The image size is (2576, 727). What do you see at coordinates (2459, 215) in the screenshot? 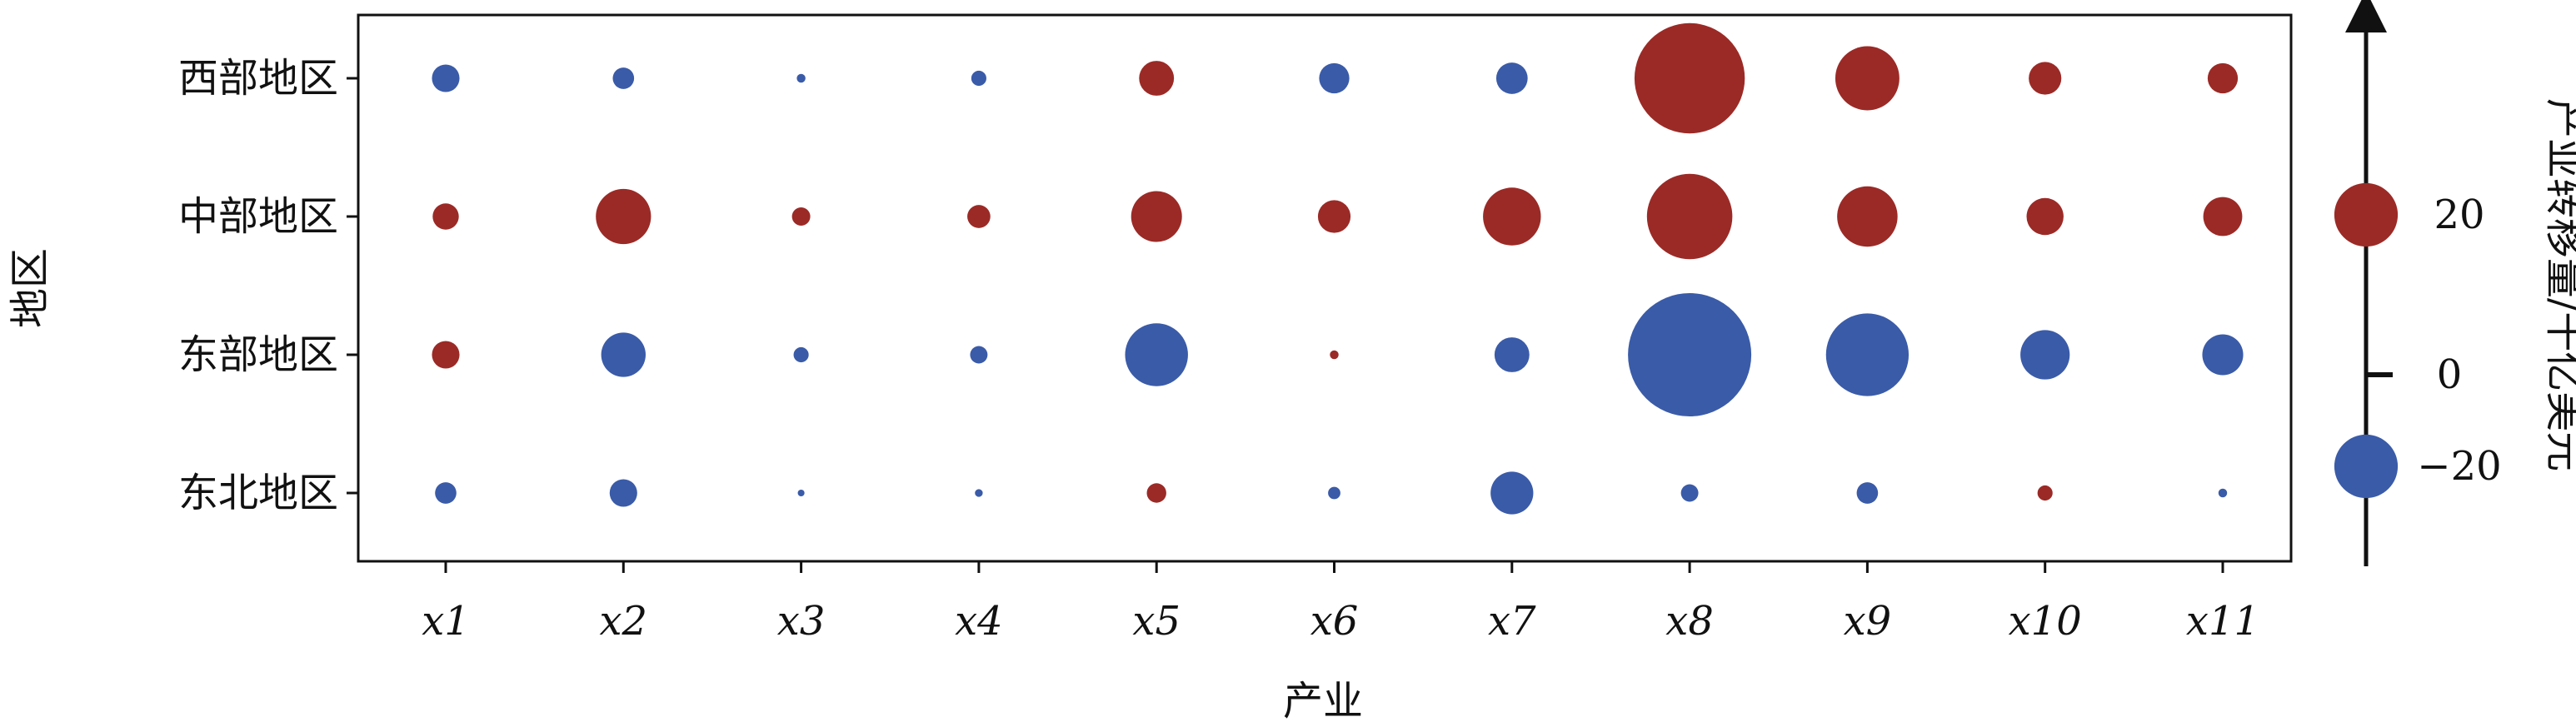
I see `legend-tick-label: 20` at bounding box center [2459, 215].